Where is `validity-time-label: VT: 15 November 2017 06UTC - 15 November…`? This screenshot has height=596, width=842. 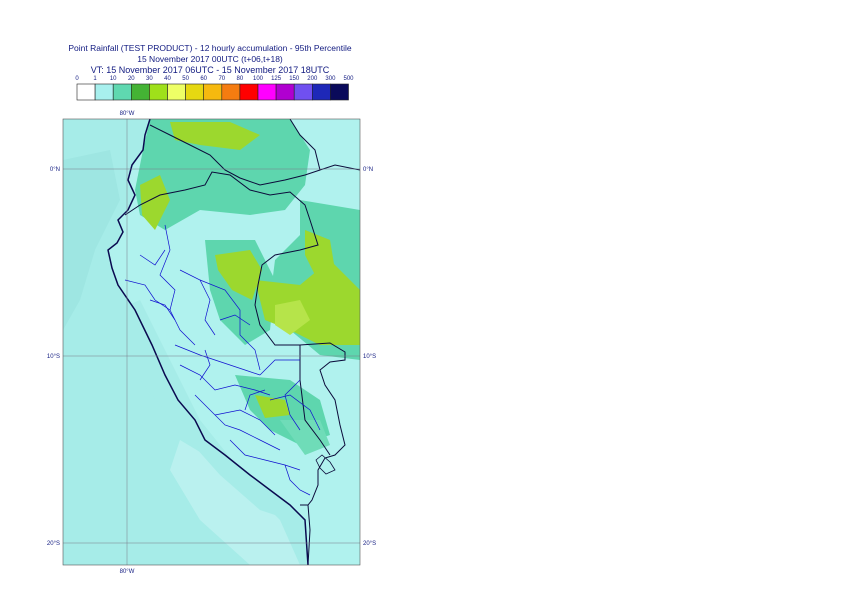 validity-time-label: VT: 15 November 2017 06UTC - 15 November… is located at coordinates (210, 70).